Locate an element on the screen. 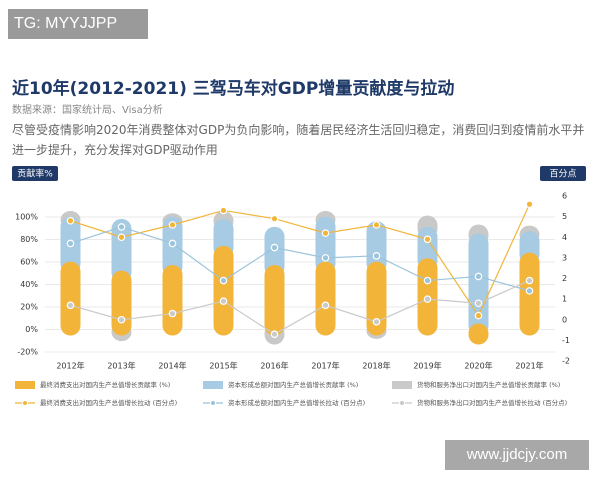 Image resolution: width=600 pixels, height=480 pixels. y2-tick-label: 5 is located at coordinates (564, 216).